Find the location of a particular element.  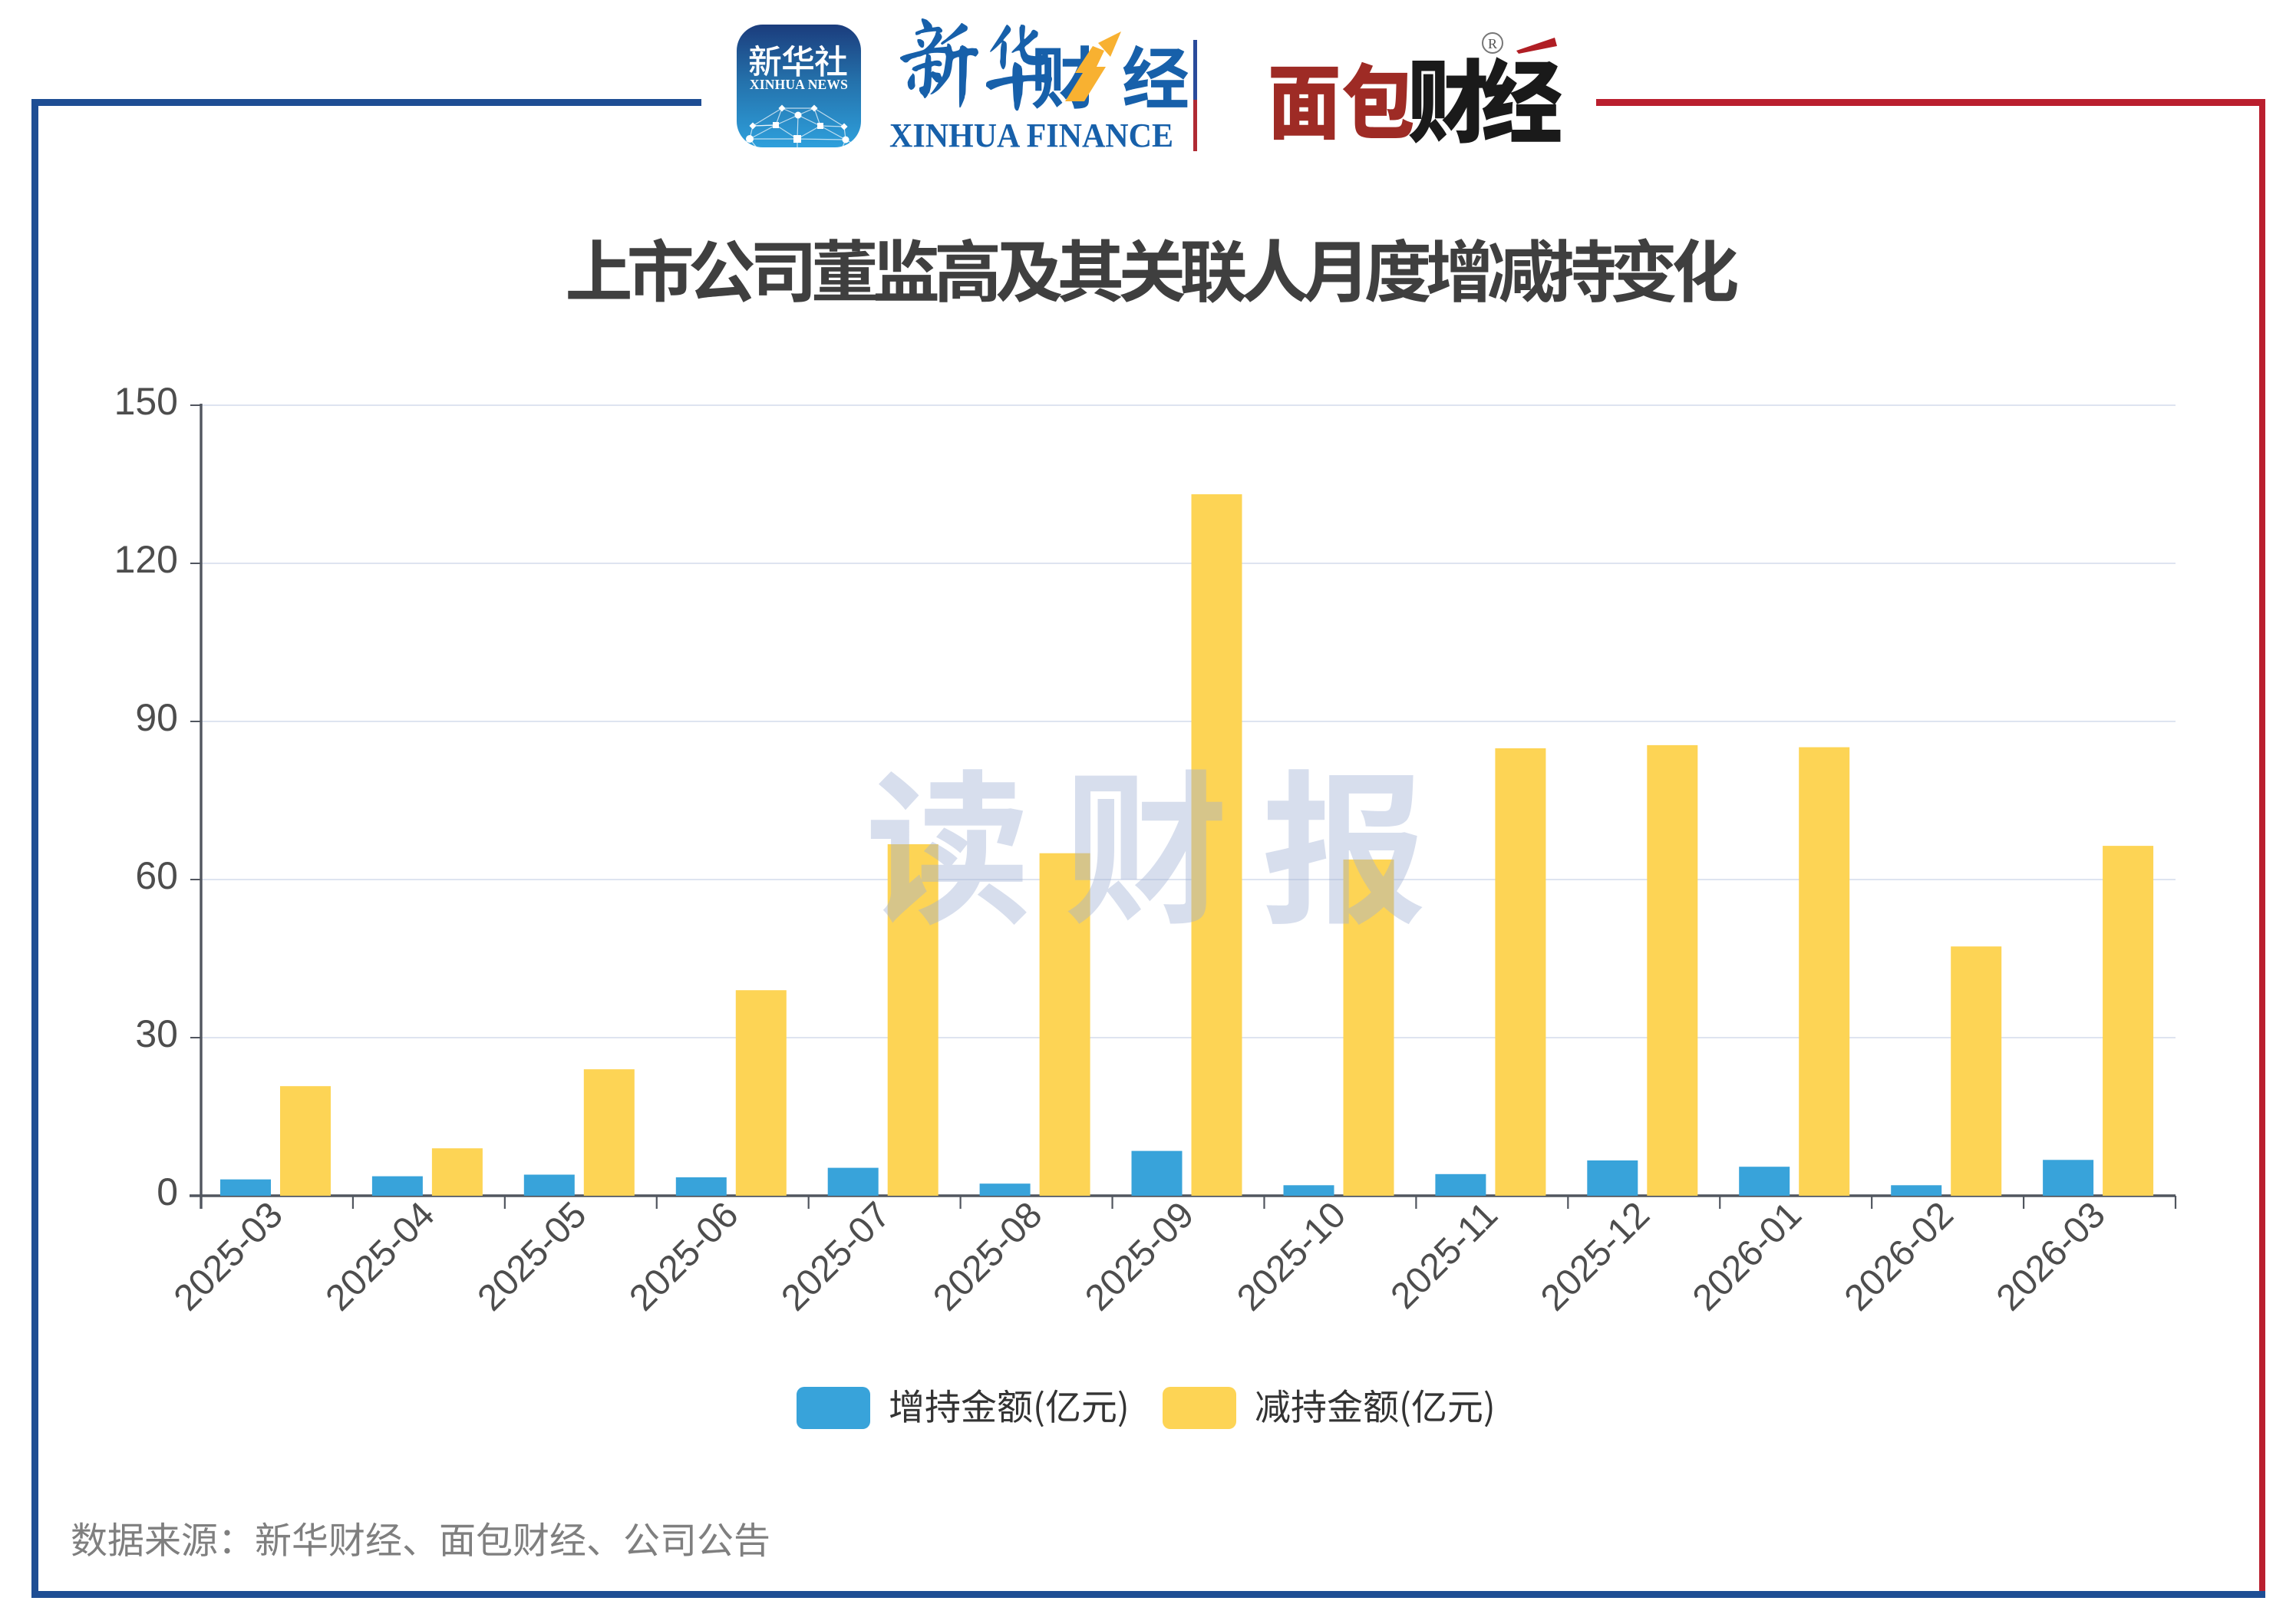

svg-text: 2025-03 is located at coordinates (229, 1256).